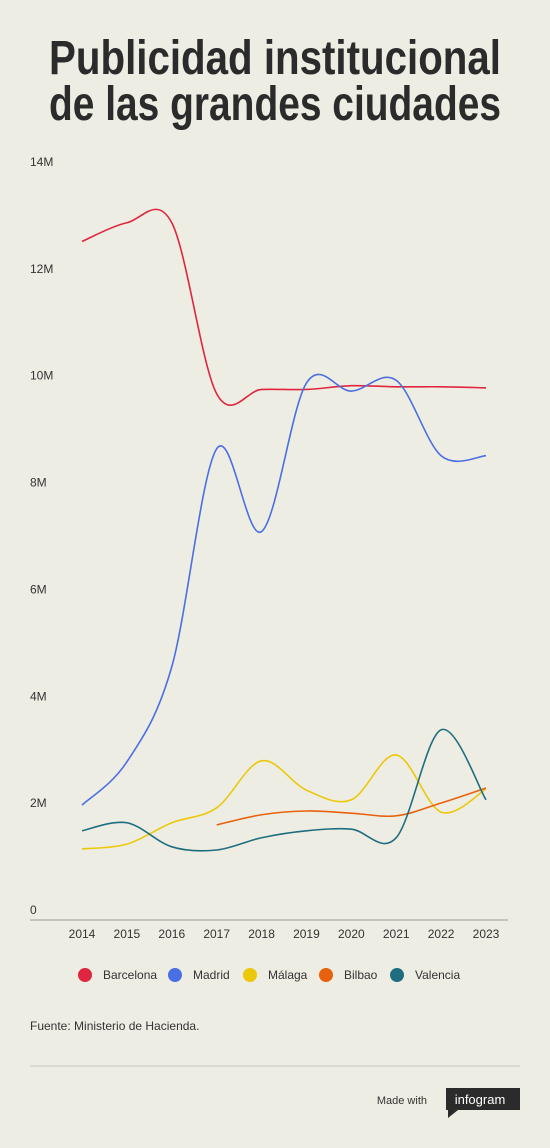 The width and height of the screenshot is (550, 1148). Describe the element at coordinates (41, 376) in the screenshot. I see `y-tick-label: 10M` at that location.